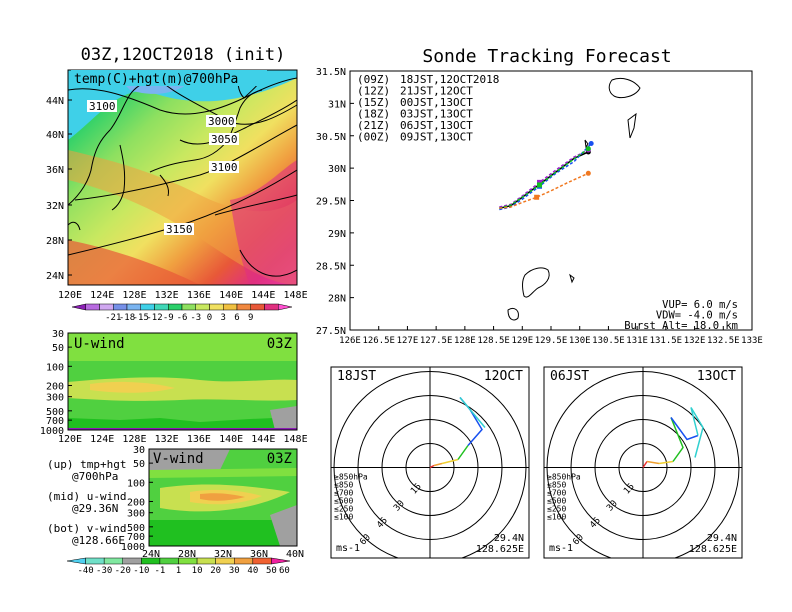 This screenshot has height=612, width=792. What do you see at coordinates (713, 549) in the screenshot?
I see `hodograph-lon: 128.625E` at bounding box center [713, 549].